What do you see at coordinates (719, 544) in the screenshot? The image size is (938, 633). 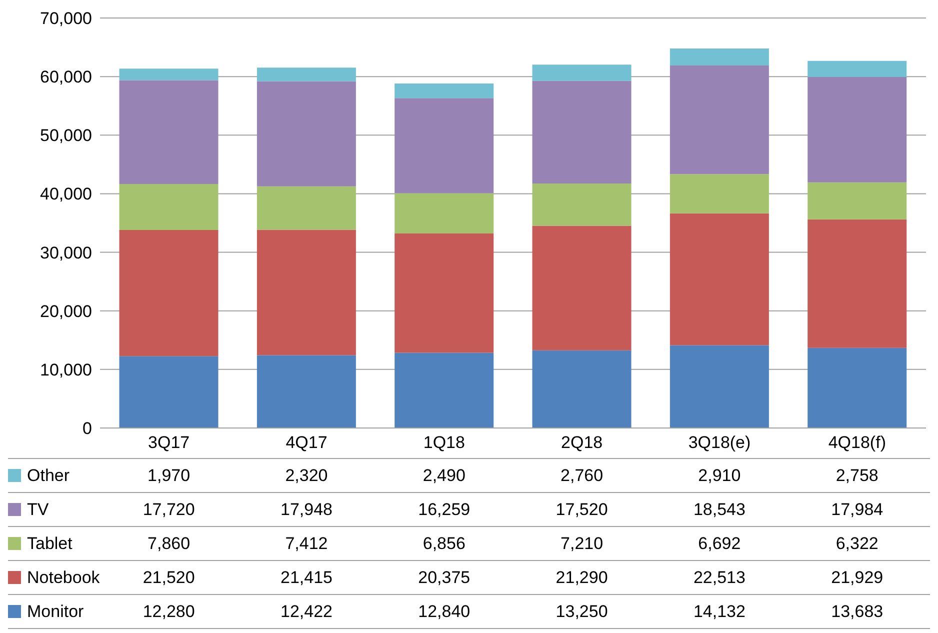 I see `data-label: 6,692` at bounding box center [719, 544].